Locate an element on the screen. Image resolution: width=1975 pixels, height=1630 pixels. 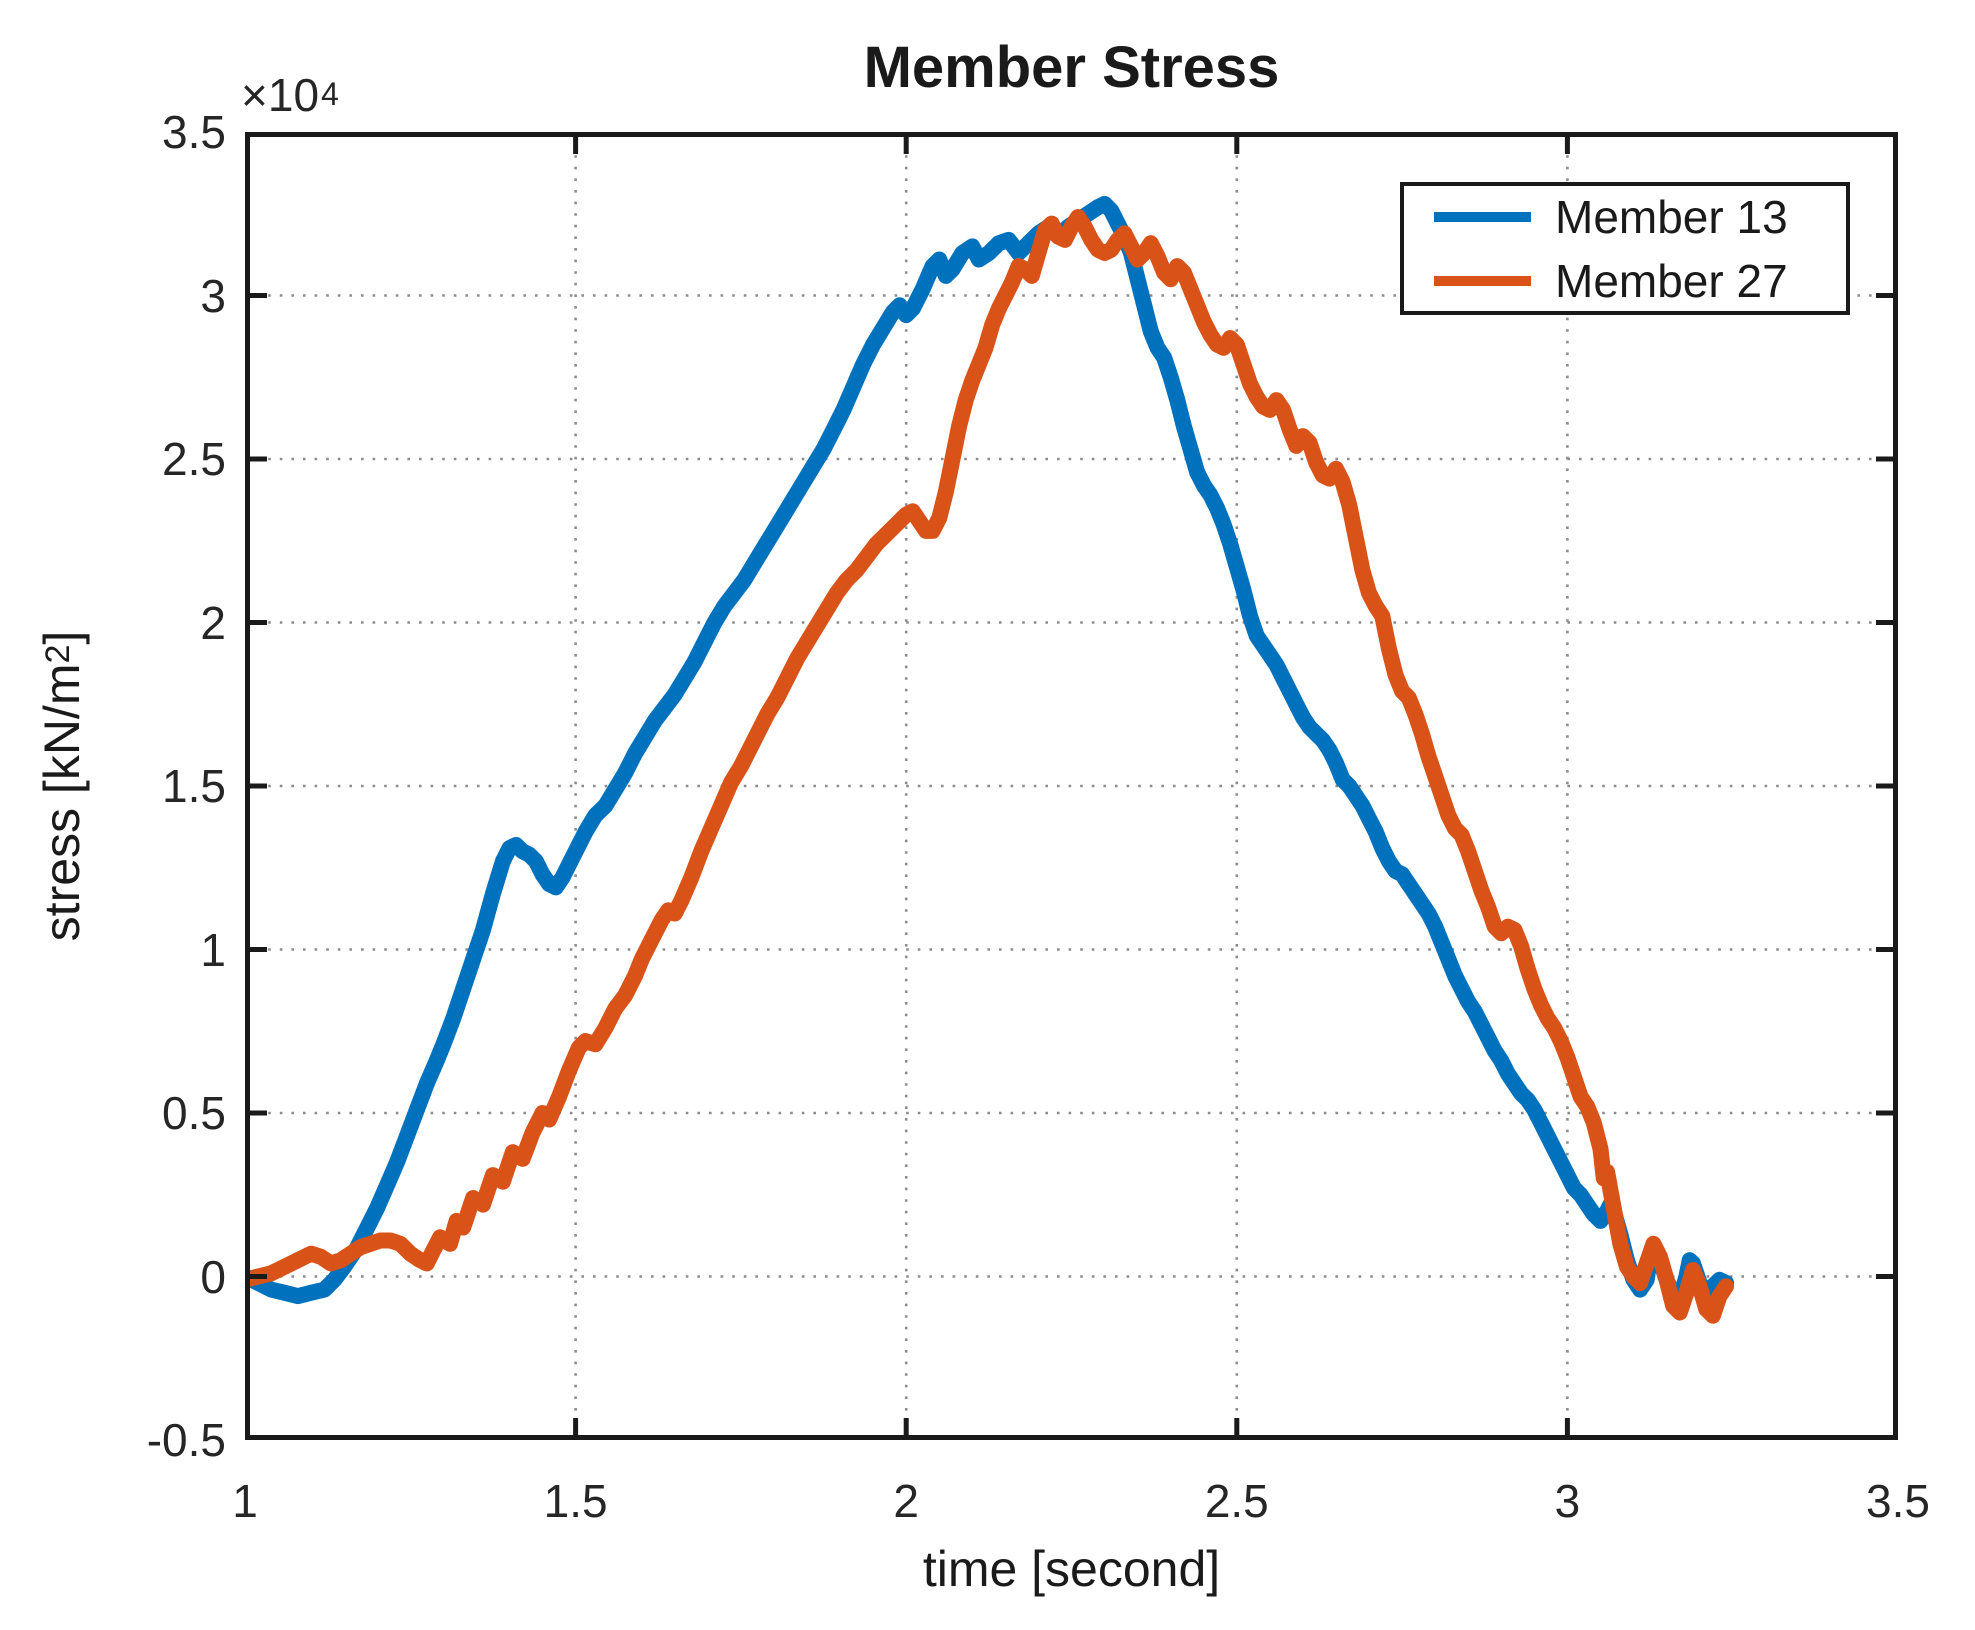
chart-title: Member Stress is located at coordinates (1071, 67).